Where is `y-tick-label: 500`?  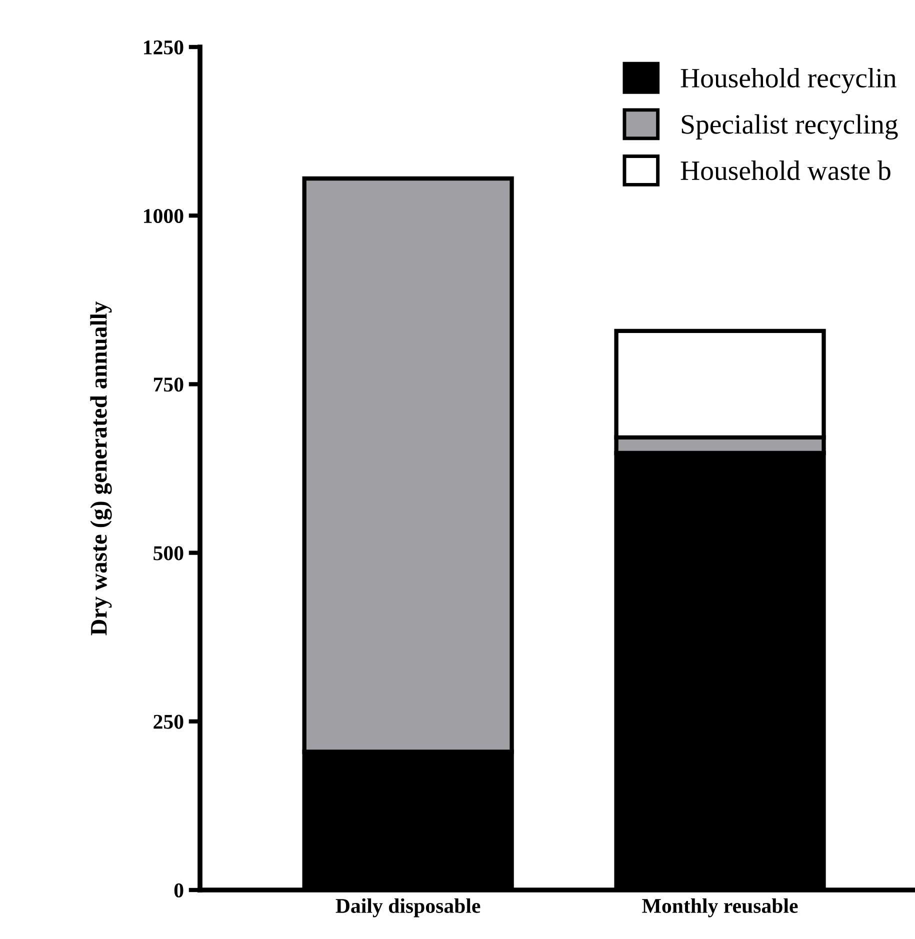 y-tick-label: 500 is located at coordinates (169, 553).